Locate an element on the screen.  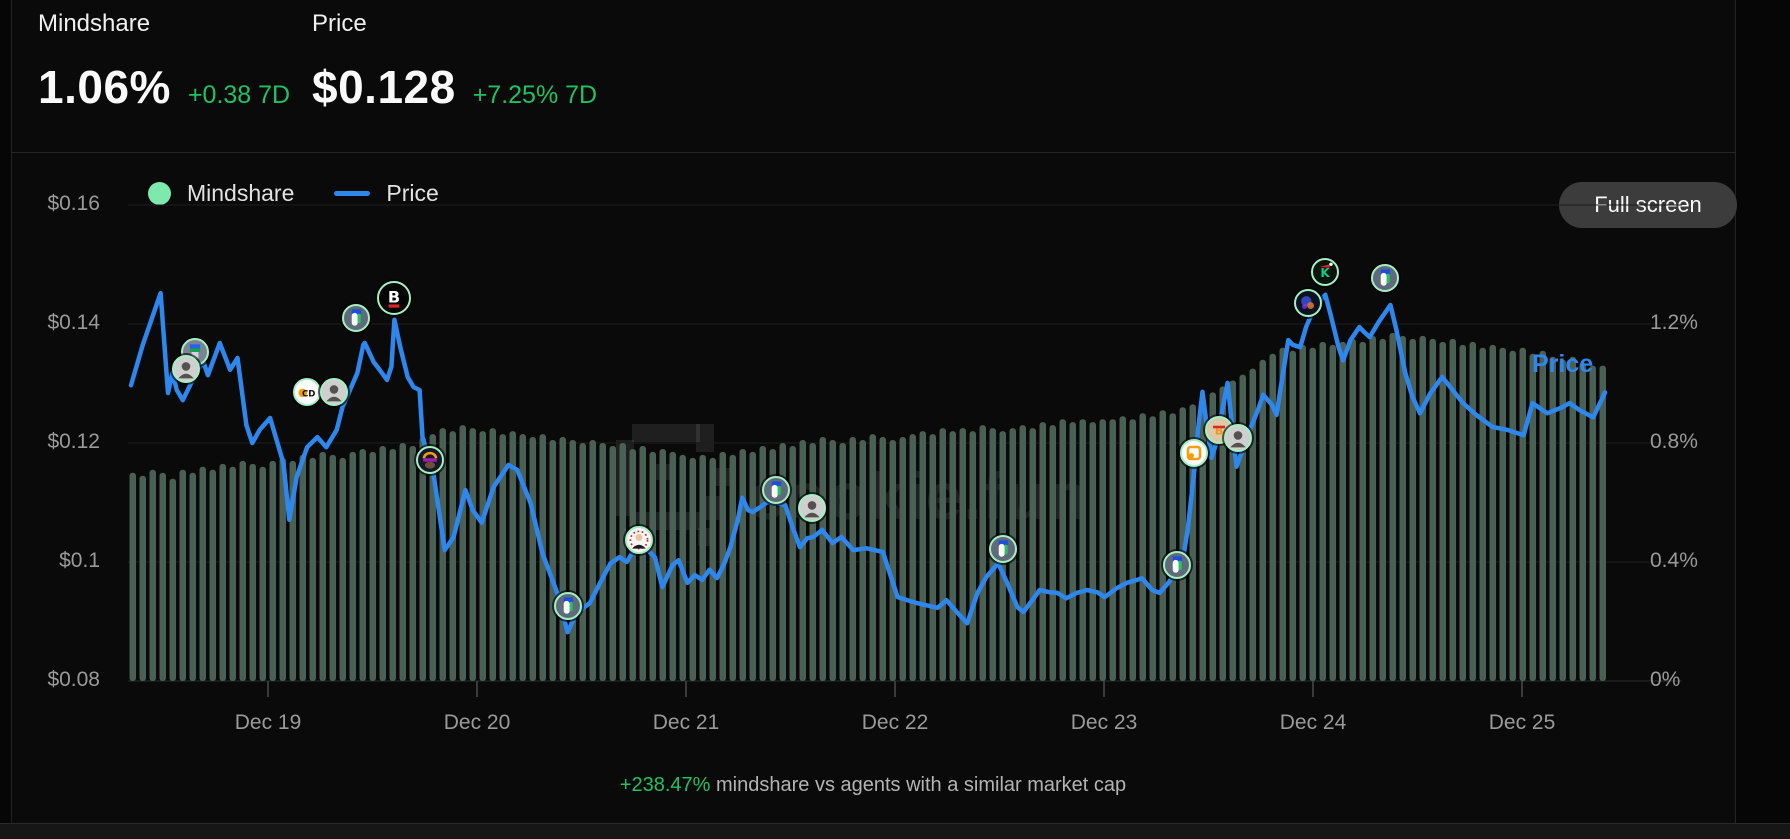
x-axis-tick: Dec 21 is located at coordinates (686, 722).